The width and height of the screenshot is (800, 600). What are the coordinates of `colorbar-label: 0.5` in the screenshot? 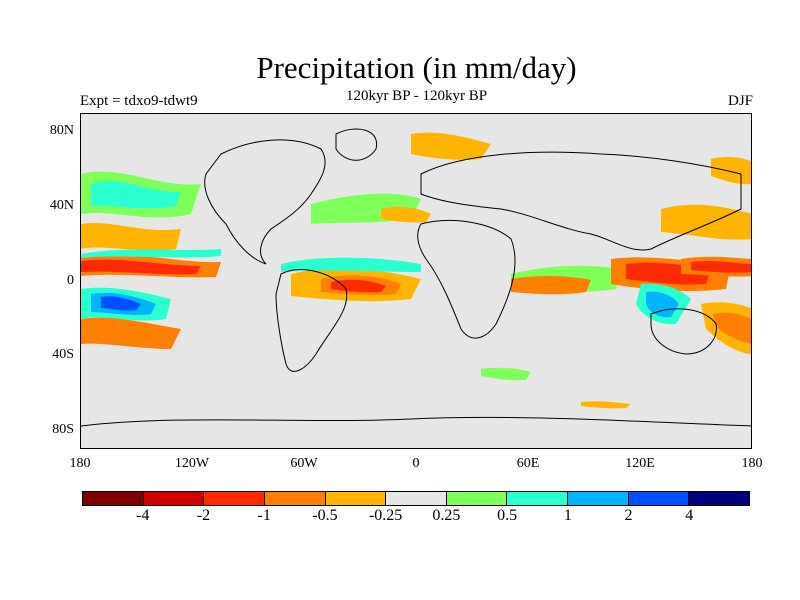 It's located at (507, 515).